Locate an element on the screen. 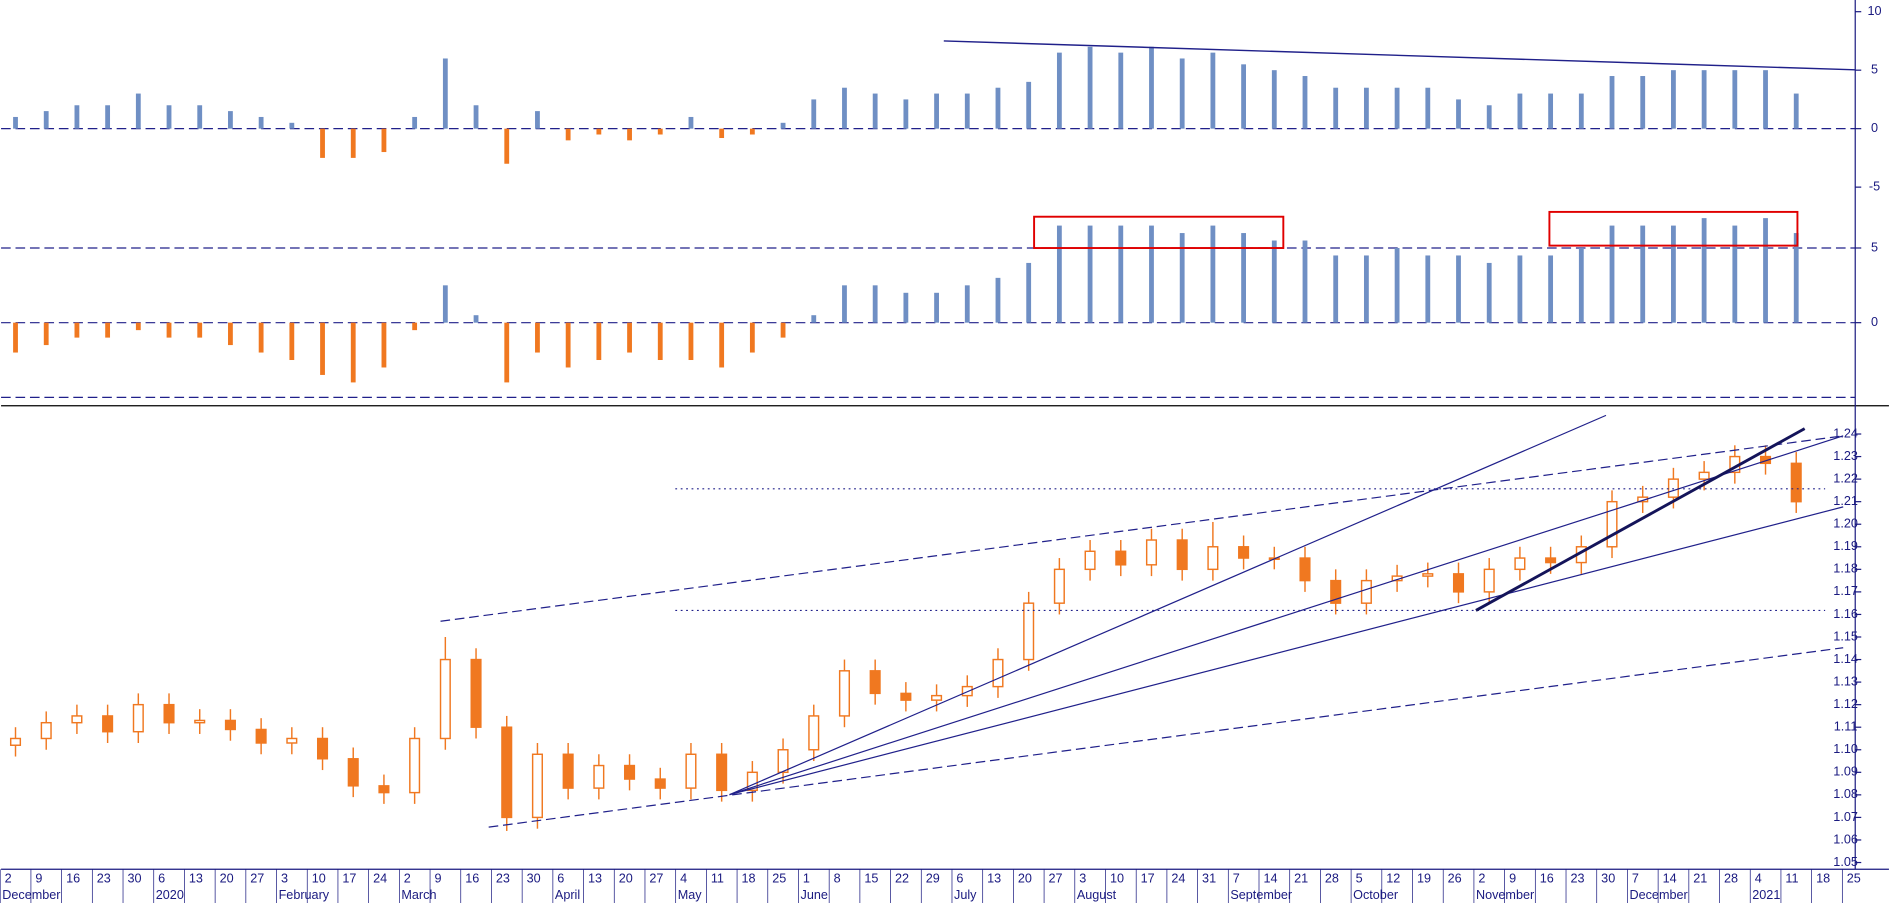 This screenshot has height=903, width=1890. y-tick-label: 10 is located at coordinates (1874, 11).